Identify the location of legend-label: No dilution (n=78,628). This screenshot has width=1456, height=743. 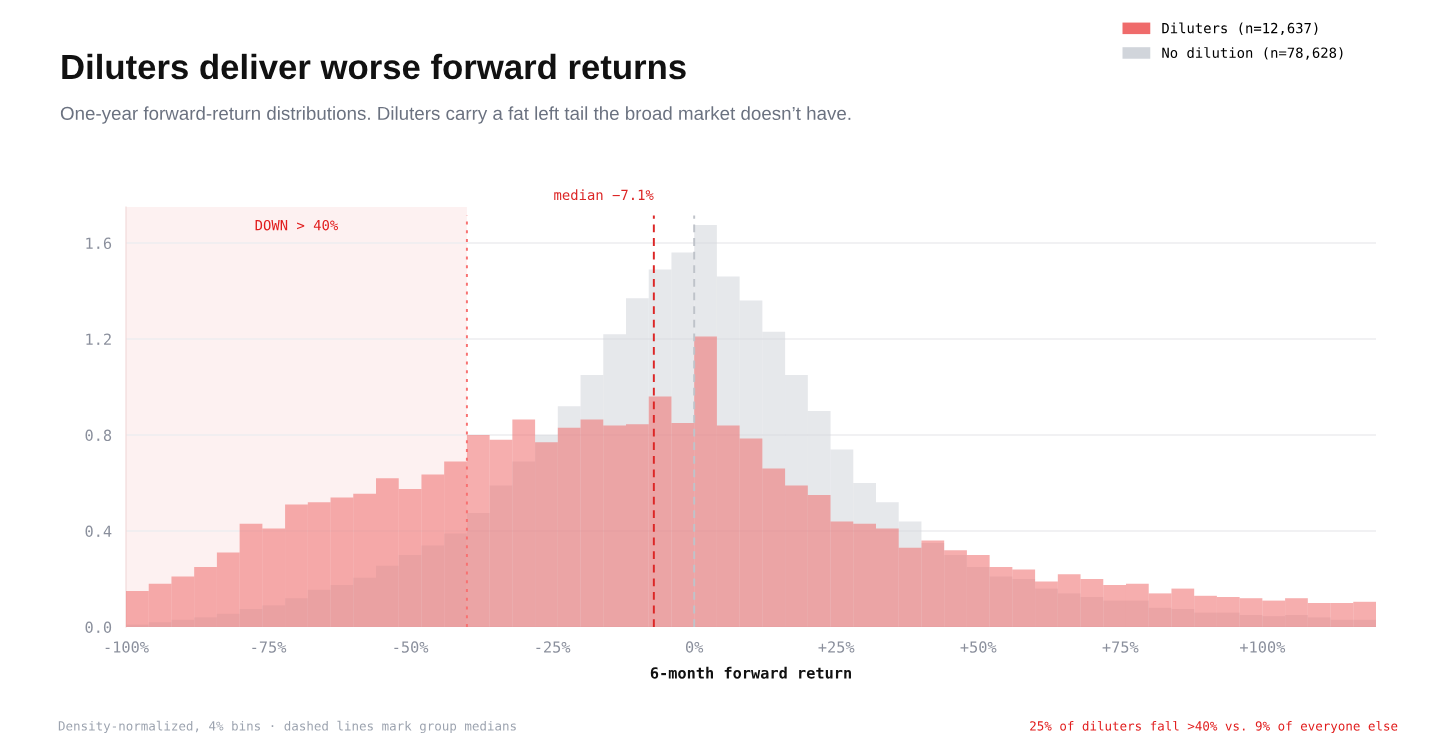
(1252, 53).